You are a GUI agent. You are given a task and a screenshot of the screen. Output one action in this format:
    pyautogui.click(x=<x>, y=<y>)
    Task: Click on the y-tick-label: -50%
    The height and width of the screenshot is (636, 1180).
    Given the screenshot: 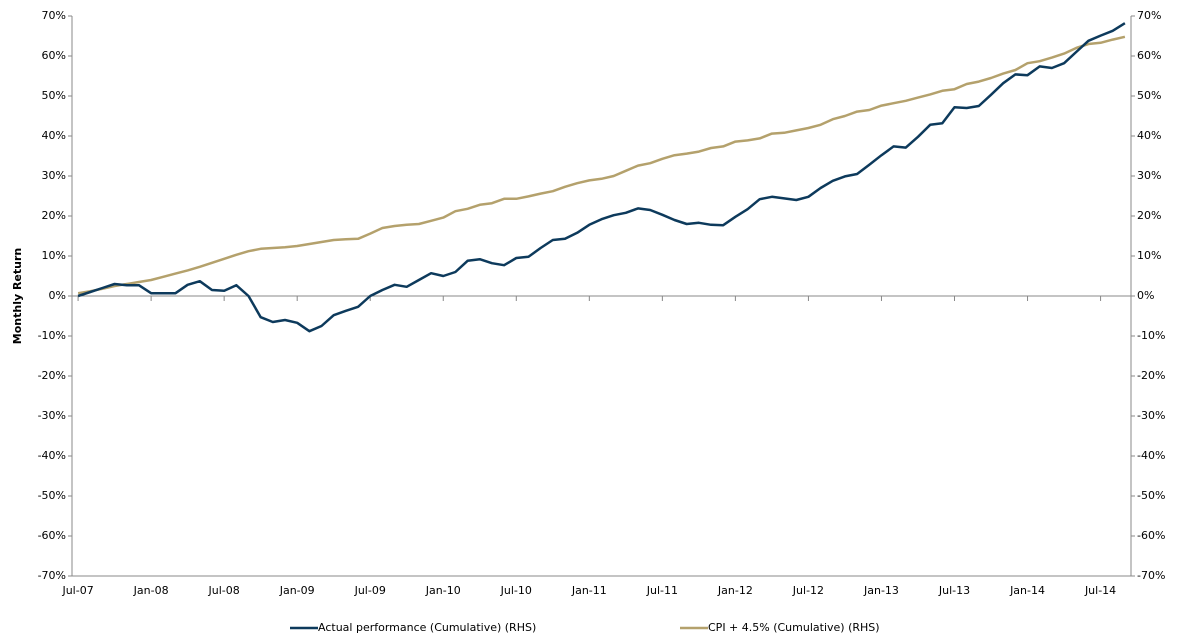 What is the action you would take?
    pyautogui.click(x=52, y=495)
    